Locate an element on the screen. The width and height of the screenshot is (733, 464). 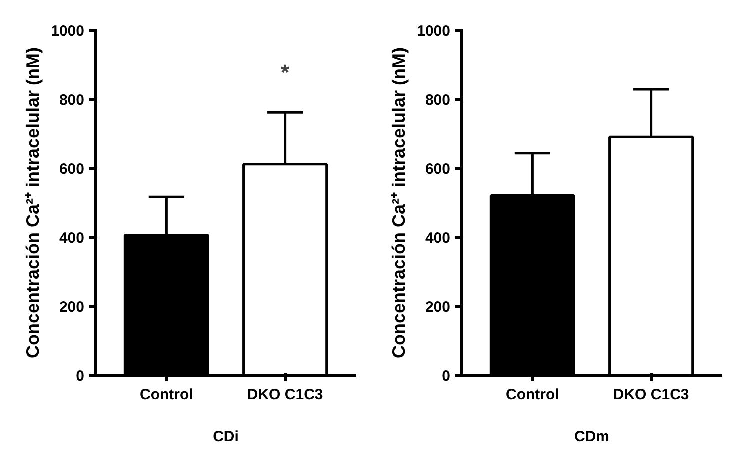
x-axis-title: CDi is located at coordinates (226, 437).